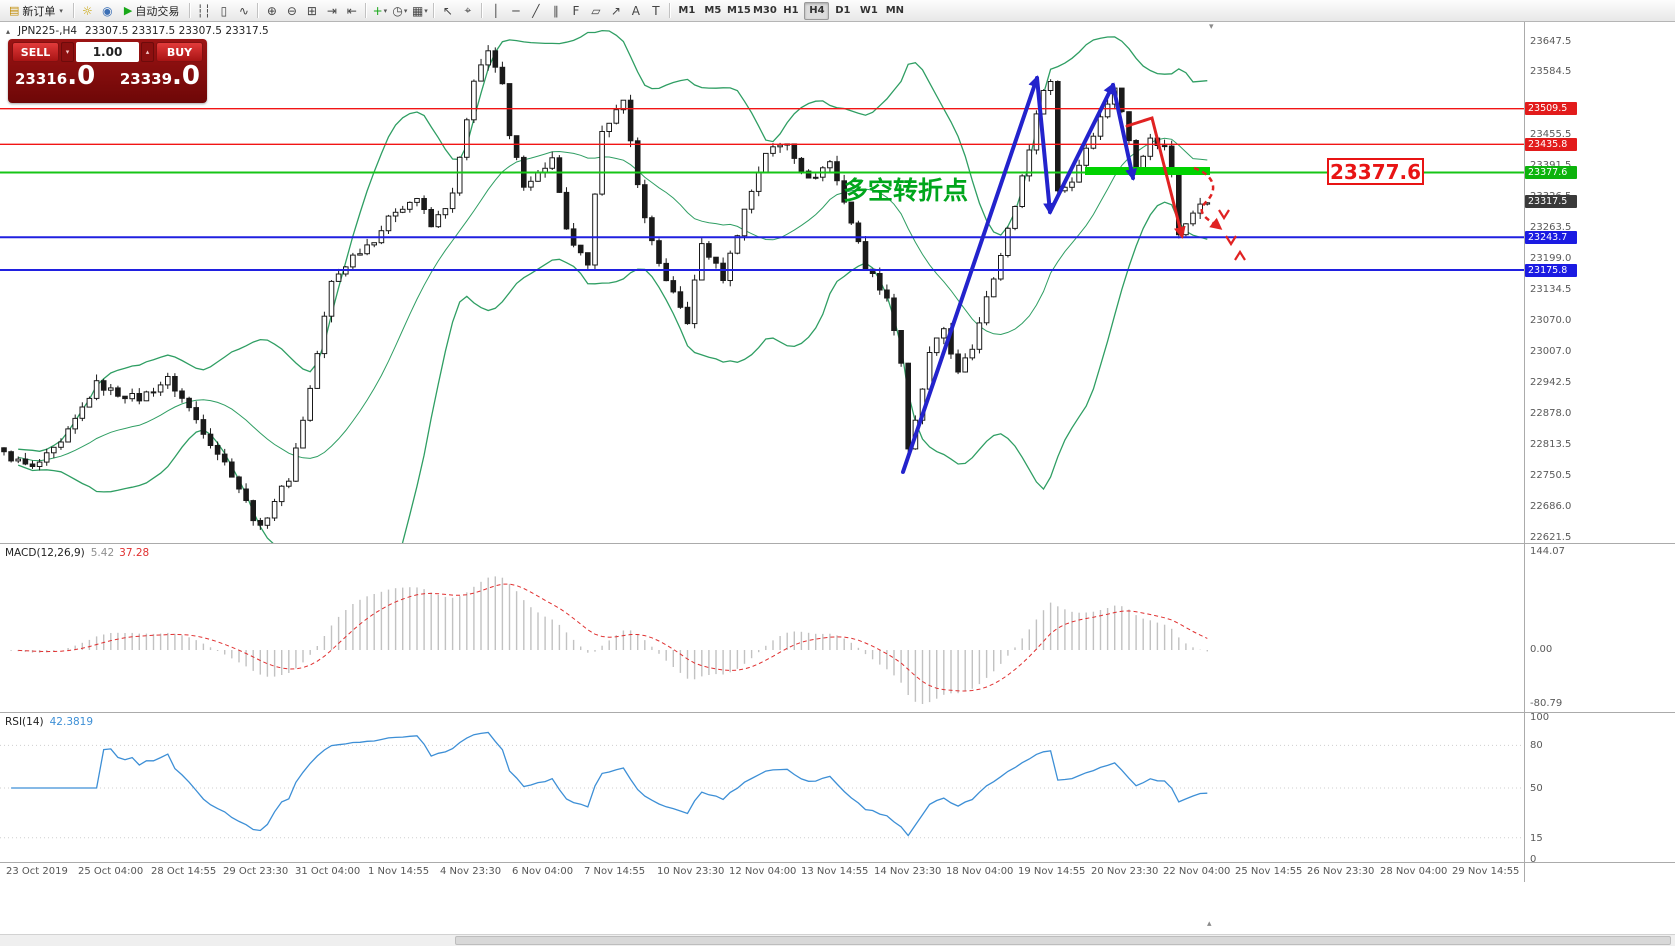  I want to click on cursor-icon-glyph: ↖, so click(447, 10).